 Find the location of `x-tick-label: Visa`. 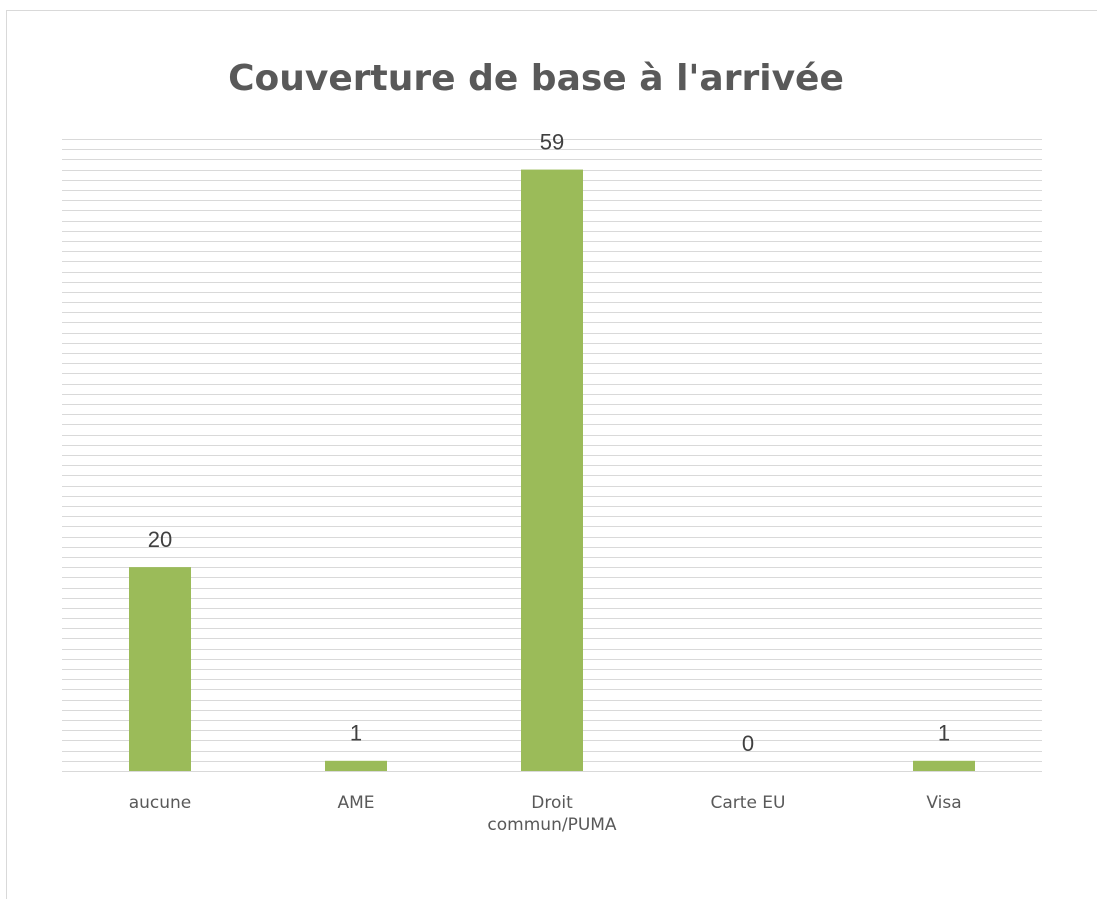

x-tick-label: Visa is located at coordinates (944, 803).